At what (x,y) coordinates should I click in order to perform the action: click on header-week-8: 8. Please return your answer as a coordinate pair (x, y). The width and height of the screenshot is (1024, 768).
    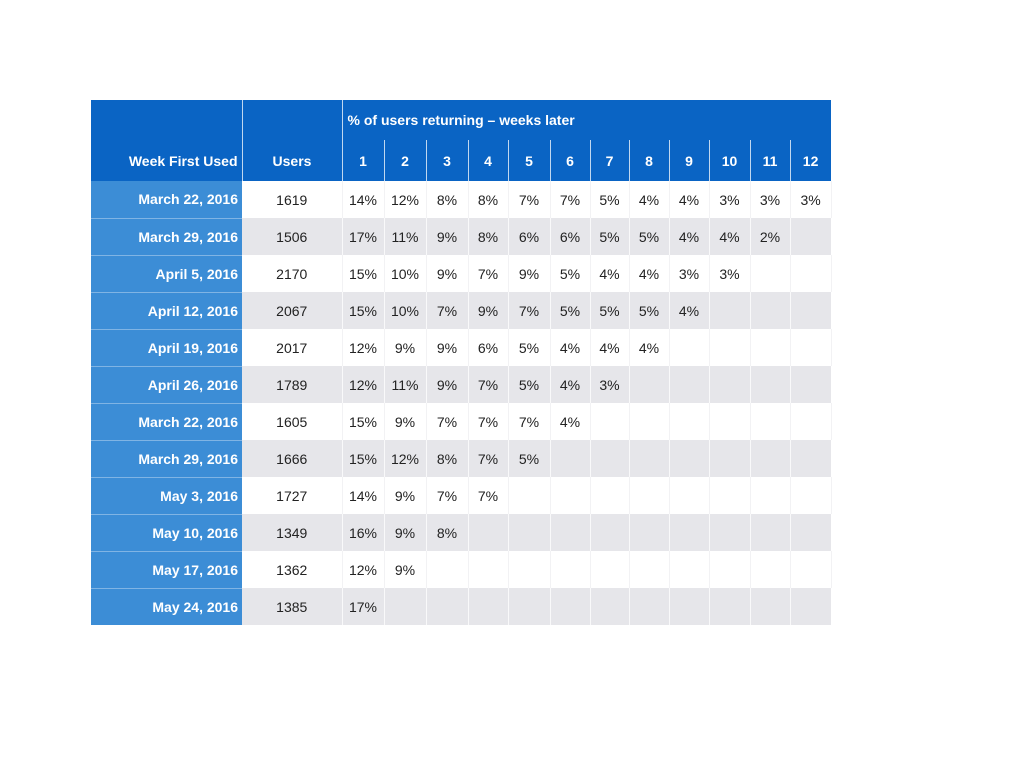
    Looking at the image, I should click on (649, 160).